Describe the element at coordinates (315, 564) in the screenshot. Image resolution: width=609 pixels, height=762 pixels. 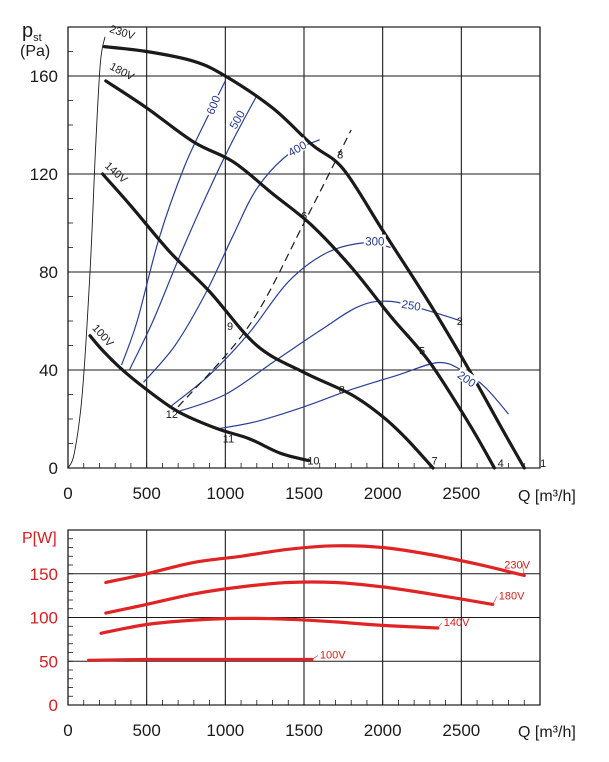
I see `power-curve-230V` at that location.